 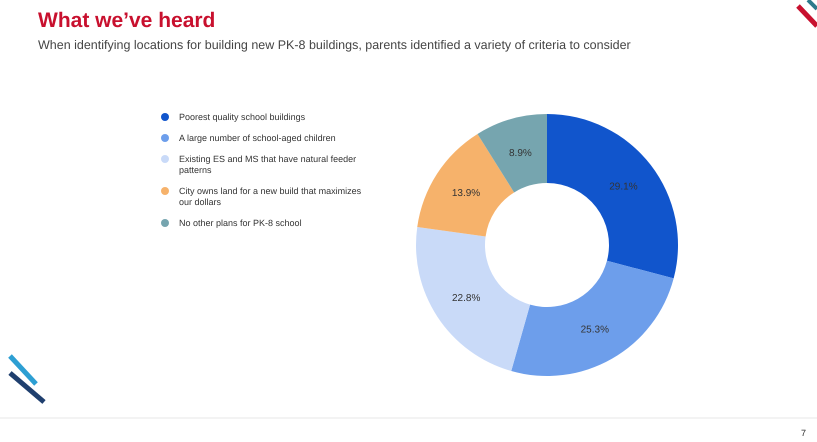 What do you see at coordinates (803, 433) in the screenshot?
I see `text: 7` at bounding box center [803, 433].